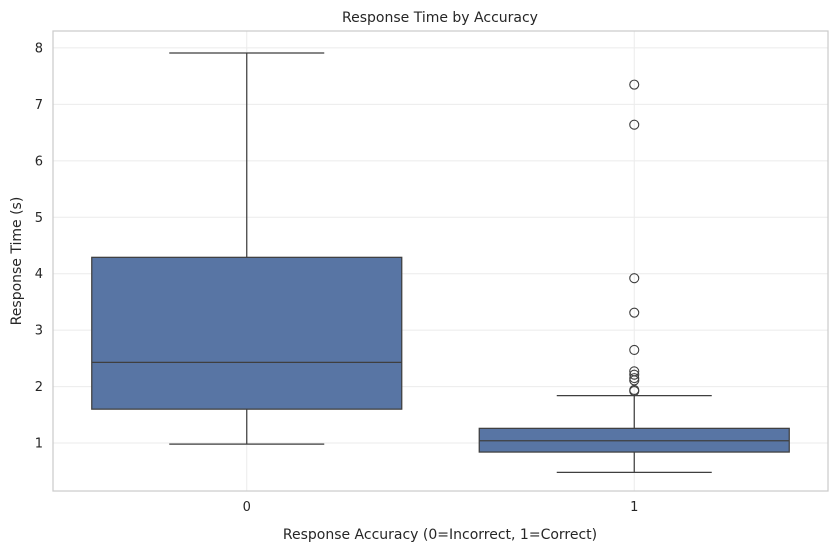 The width and height of the screenshot is (838, 551). I want to click on chart-title: Response Time by Accuracy, so click(440, 18).